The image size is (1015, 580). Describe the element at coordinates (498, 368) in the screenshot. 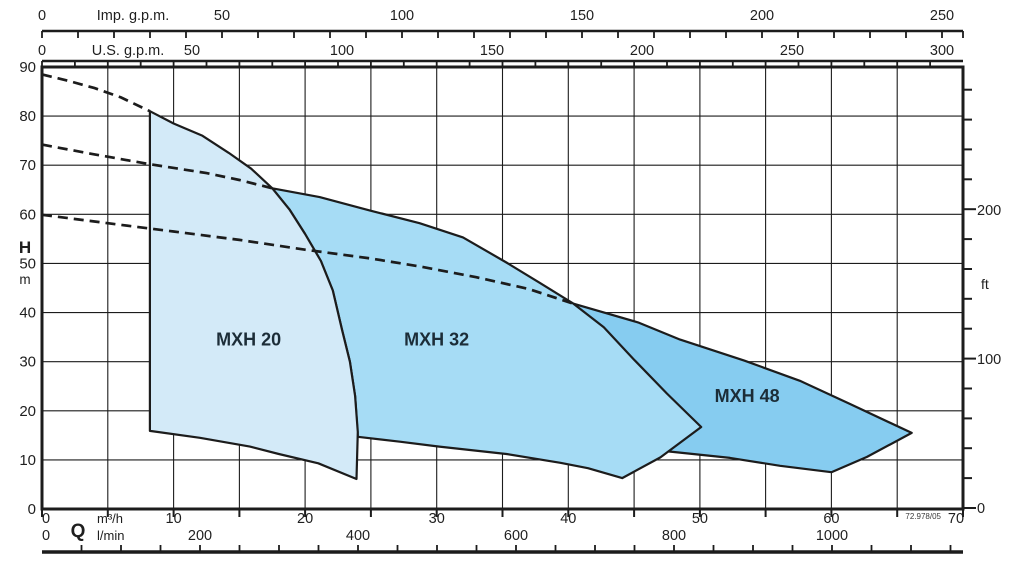

I see `region-labels: MXH 48 MXH 32 MXH 20` at that location.